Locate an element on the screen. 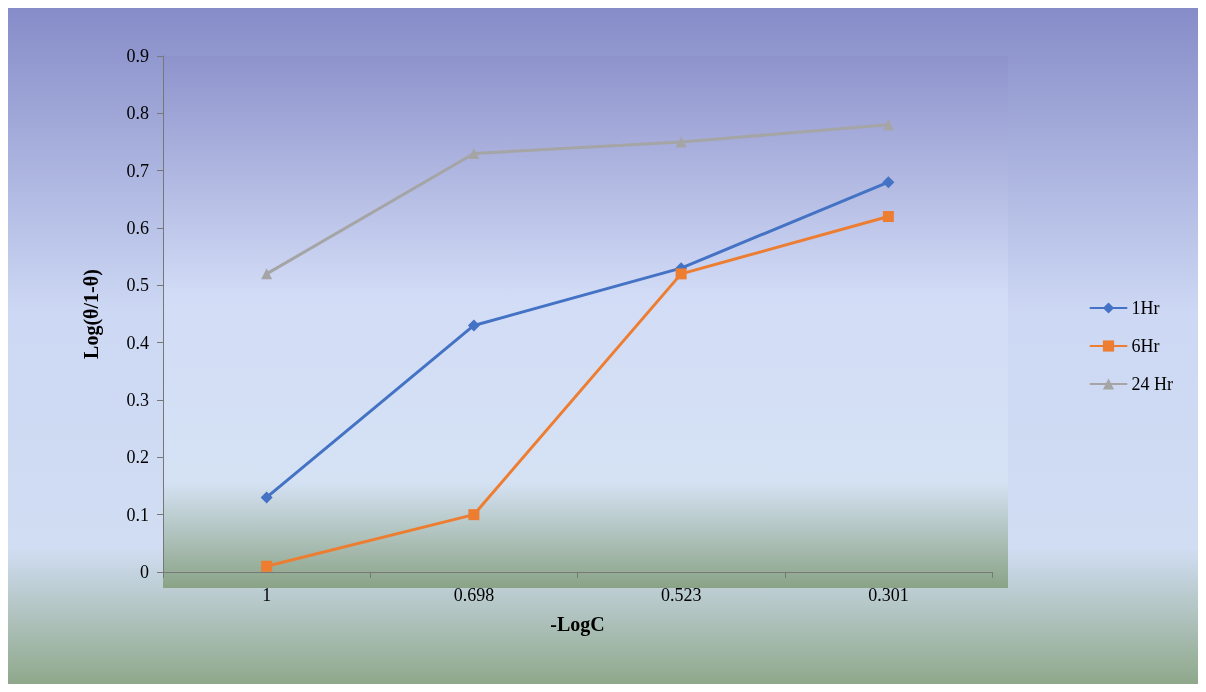 The image size is (1206, 692). y-tick-label: 0.9 is located at coordinates (137, 56).